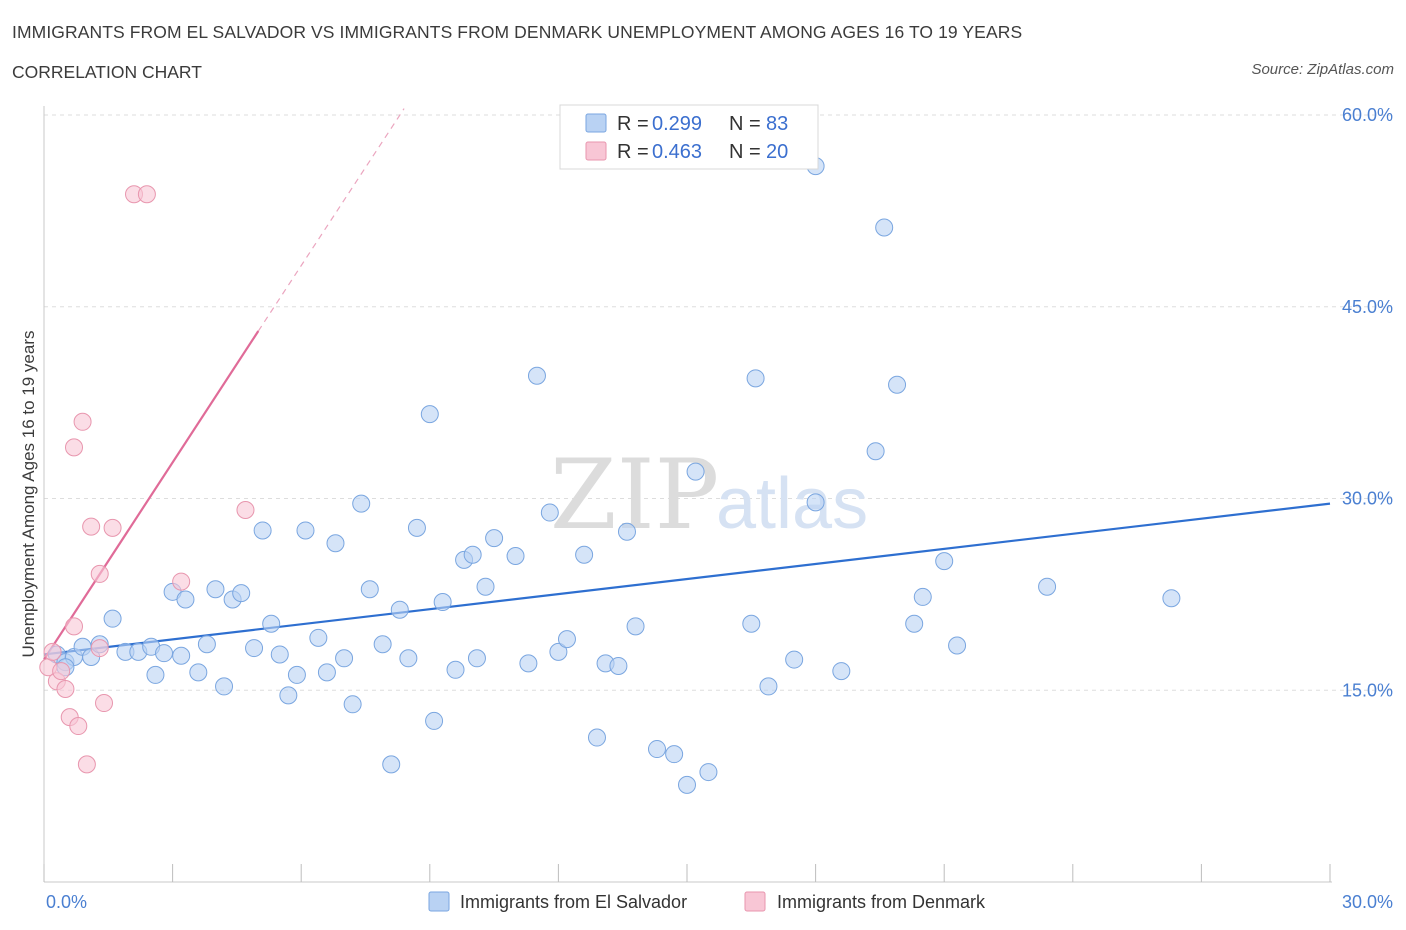 This screenshot has height=930, width=1406. What do you see at coordinates (151, 495) in the screenshot?
I see `trend-line-denmark` at bounding box center [151, 495].